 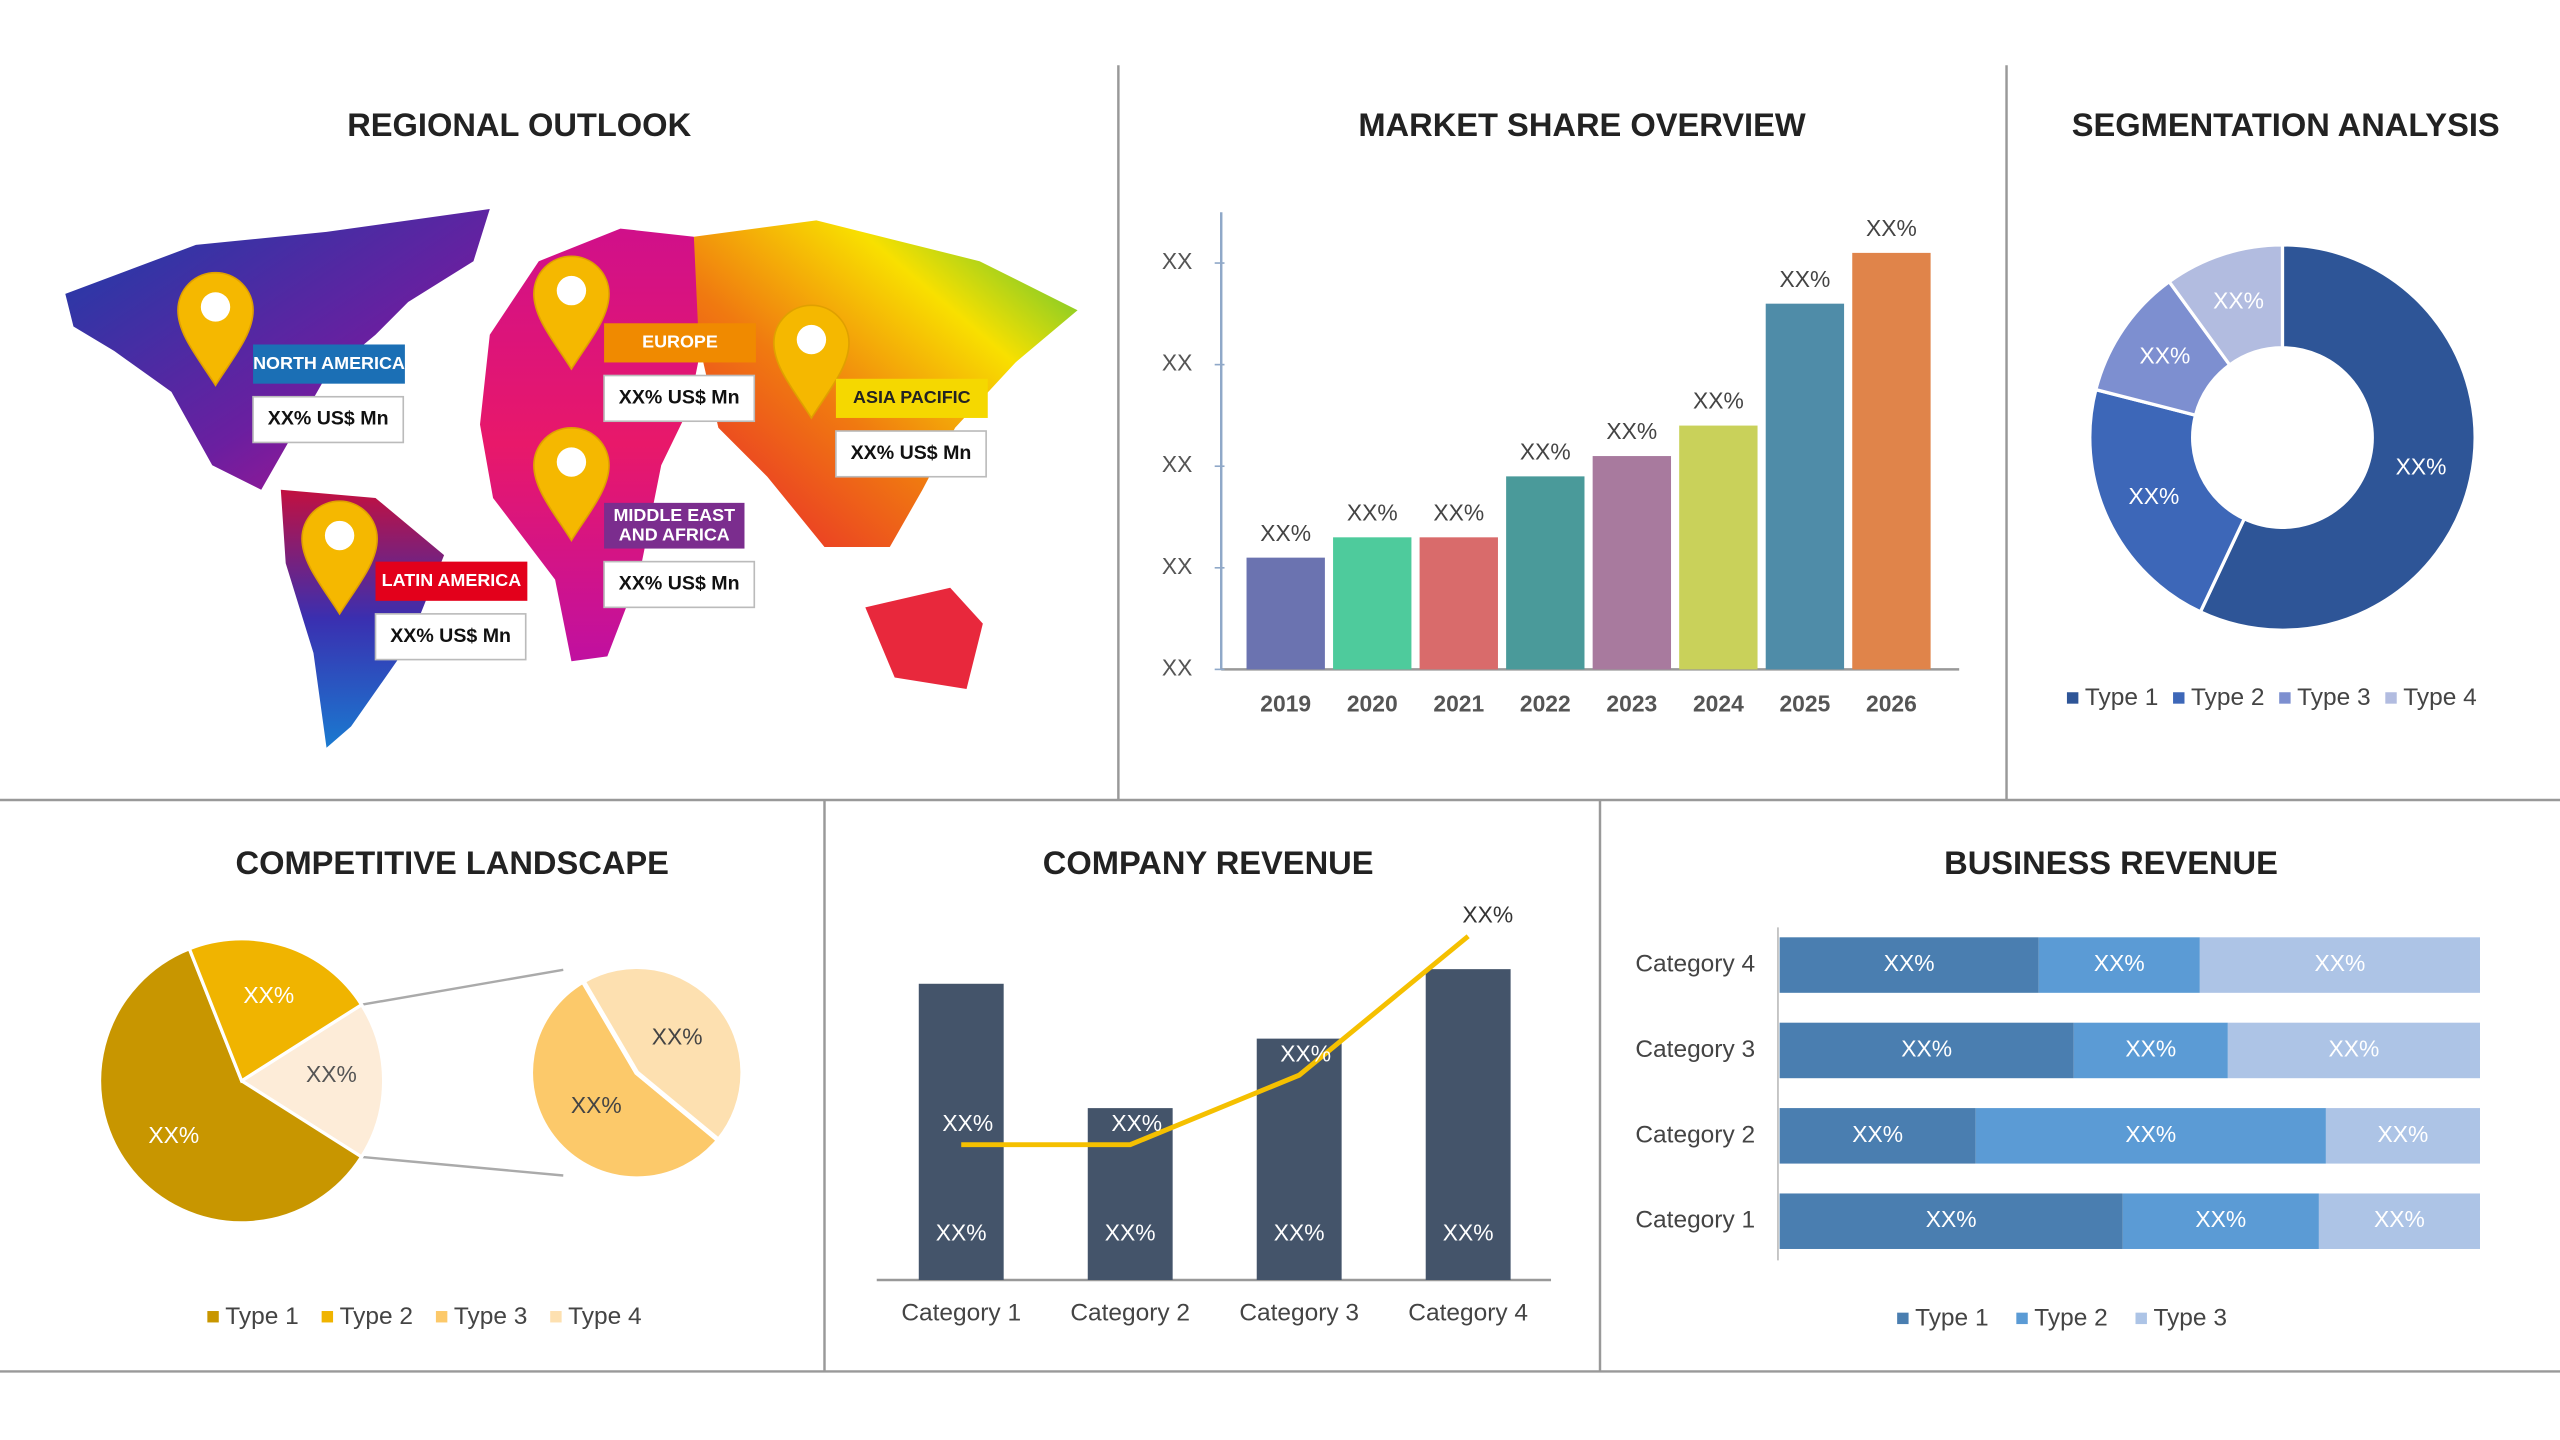 I want to click on region-name: NORTH AMERICA, so click(x=329, y=363).